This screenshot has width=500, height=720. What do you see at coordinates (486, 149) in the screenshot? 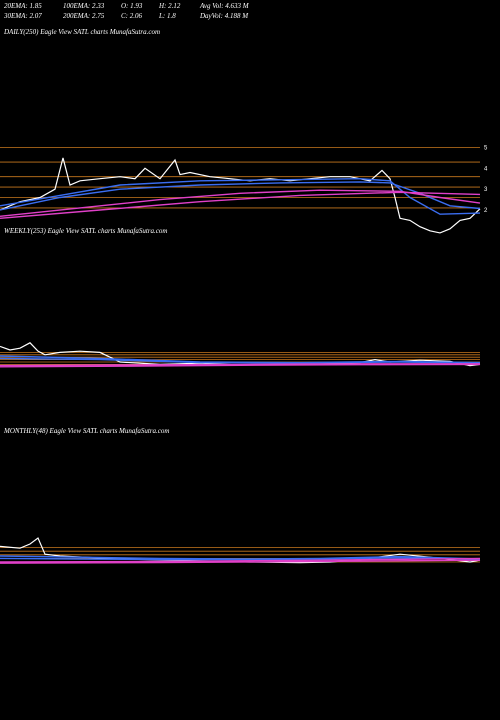
I see `daily-y-tick-label-0: 5` at bounding box center [486, 149].